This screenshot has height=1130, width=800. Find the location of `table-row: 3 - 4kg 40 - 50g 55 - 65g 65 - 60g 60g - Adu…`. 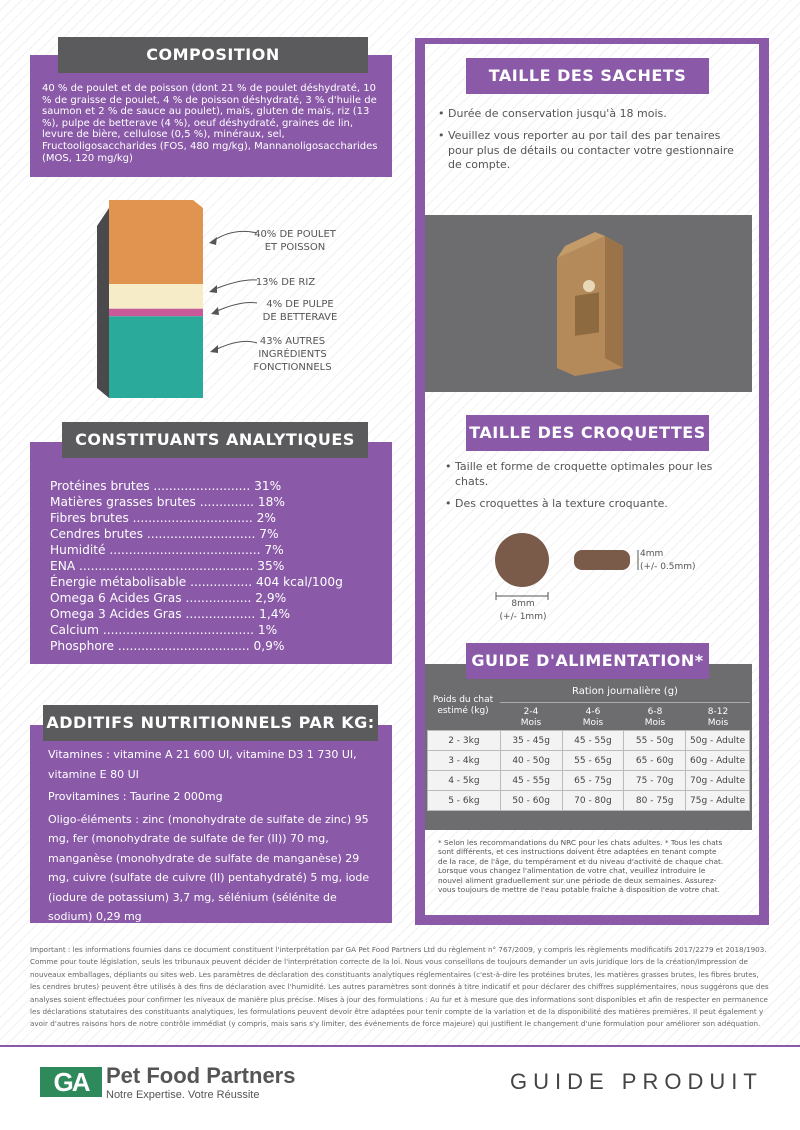

table-row: 3 - 4kg 40 - 50g 55 - 65g 65 - 60g 60g - Adu… is located at coordinates (588, 760).